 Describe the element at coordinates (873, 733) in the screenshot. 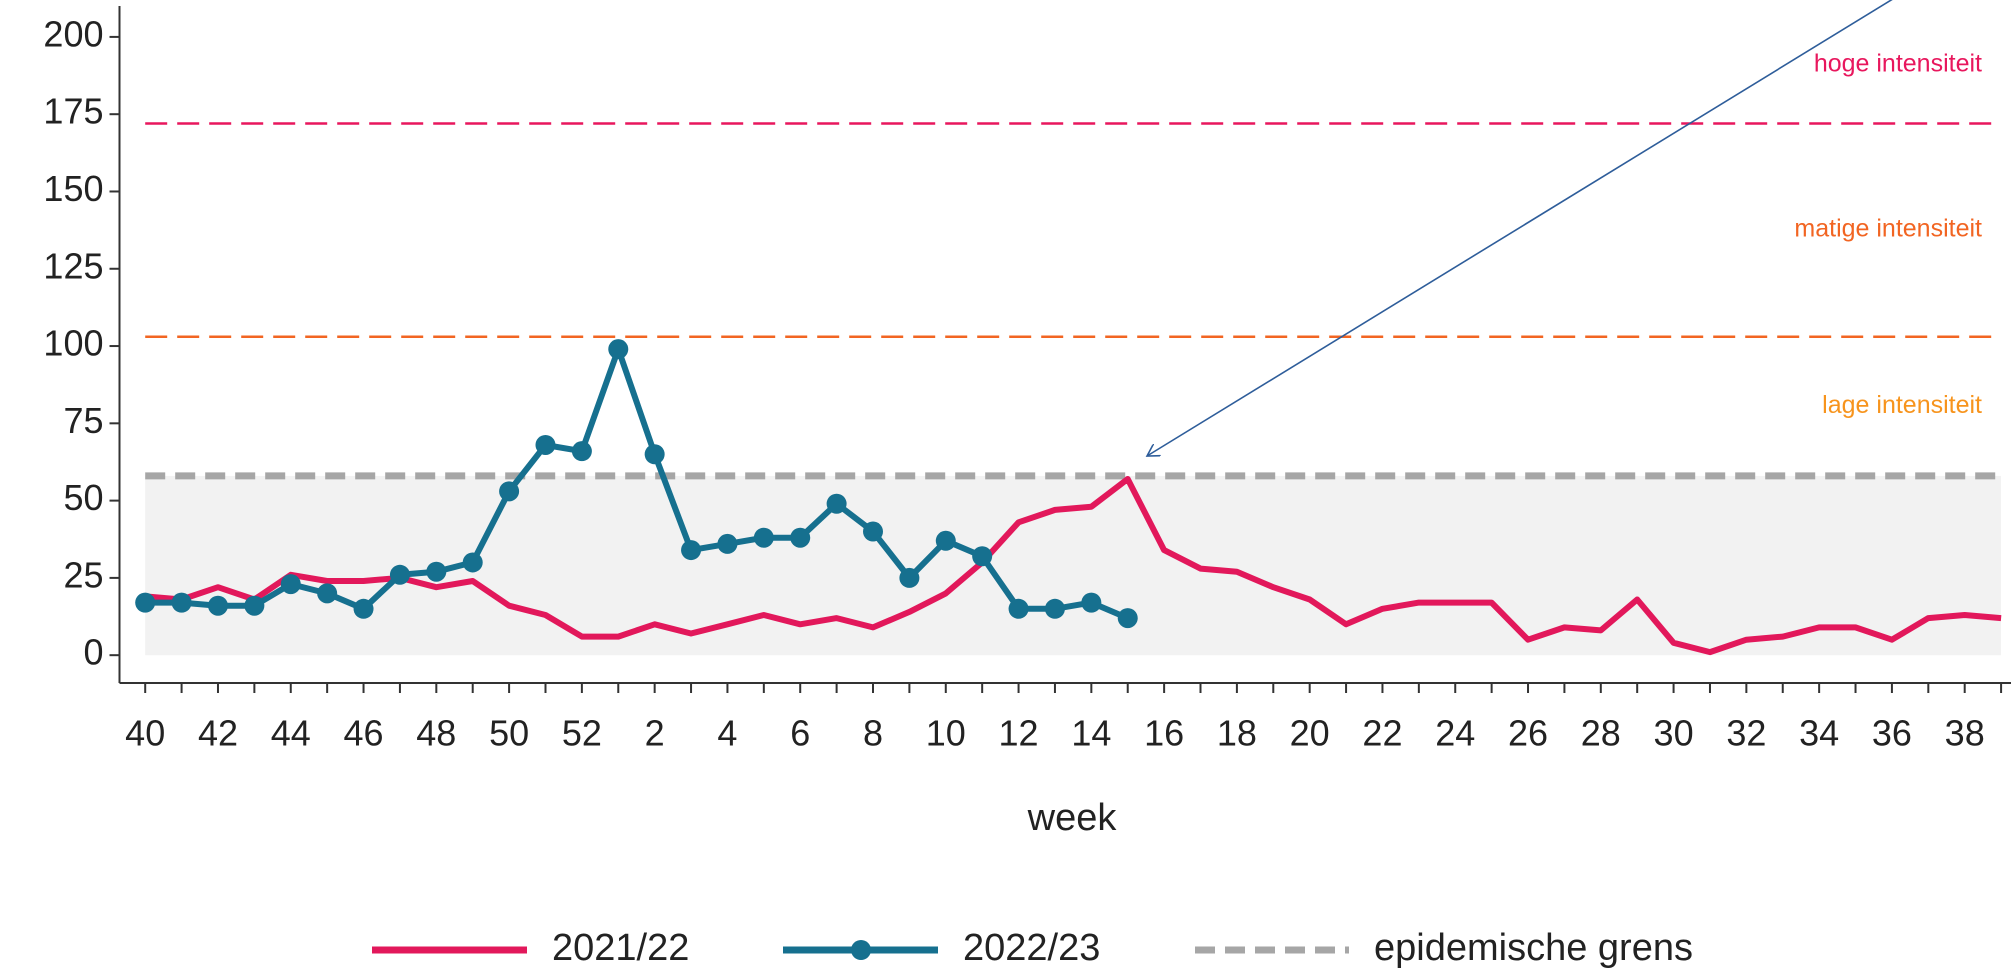

I see `x-tick-label: 8` at that location.